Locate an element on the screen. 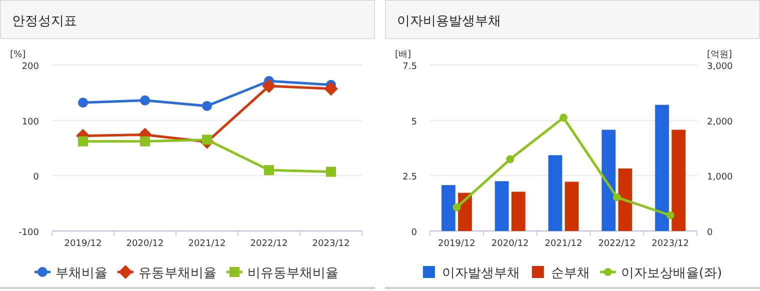 The image size is (760, 291). y-tick-label: 5 is located at coordinates (414, 122).